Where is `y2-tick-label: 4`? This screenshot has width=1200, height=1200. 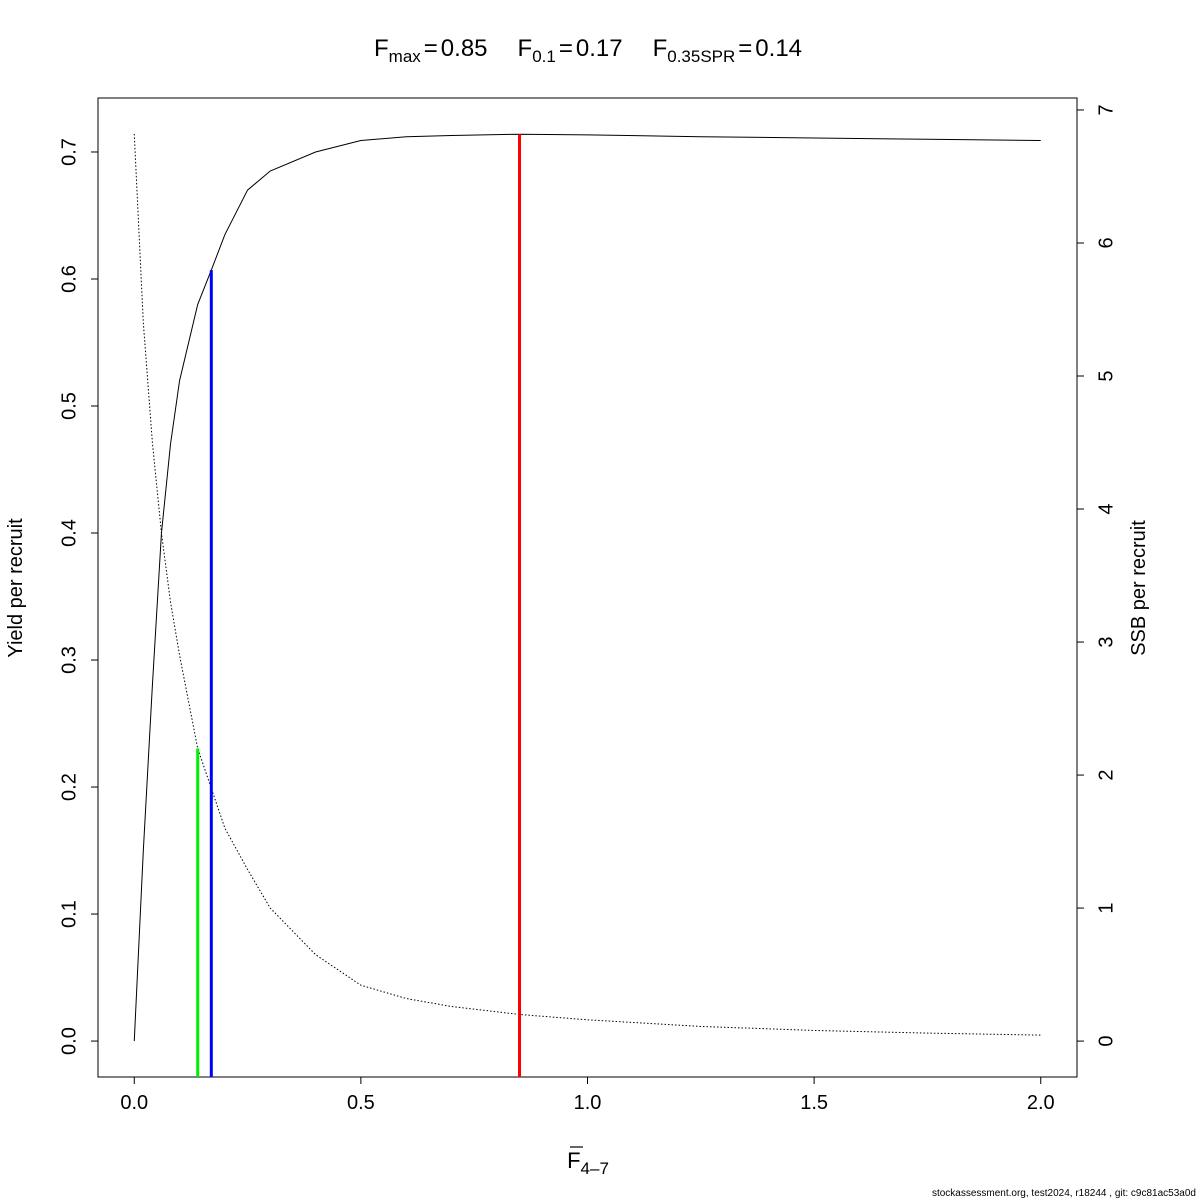
y2-tick-label: 4 is located at coordinates (1106, 508).